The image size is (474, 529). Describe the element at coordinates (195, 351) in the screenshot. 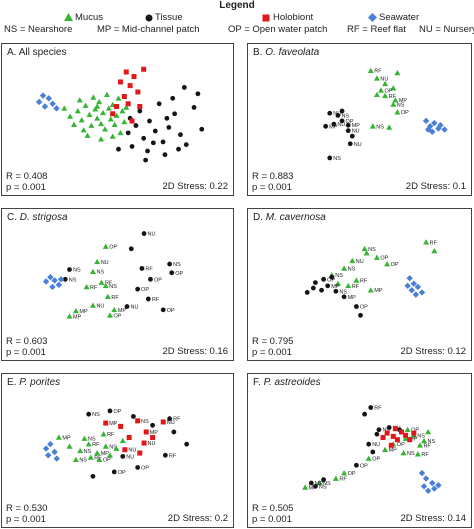

I see `stress-value: 2D Stress: 0.16` at that location.